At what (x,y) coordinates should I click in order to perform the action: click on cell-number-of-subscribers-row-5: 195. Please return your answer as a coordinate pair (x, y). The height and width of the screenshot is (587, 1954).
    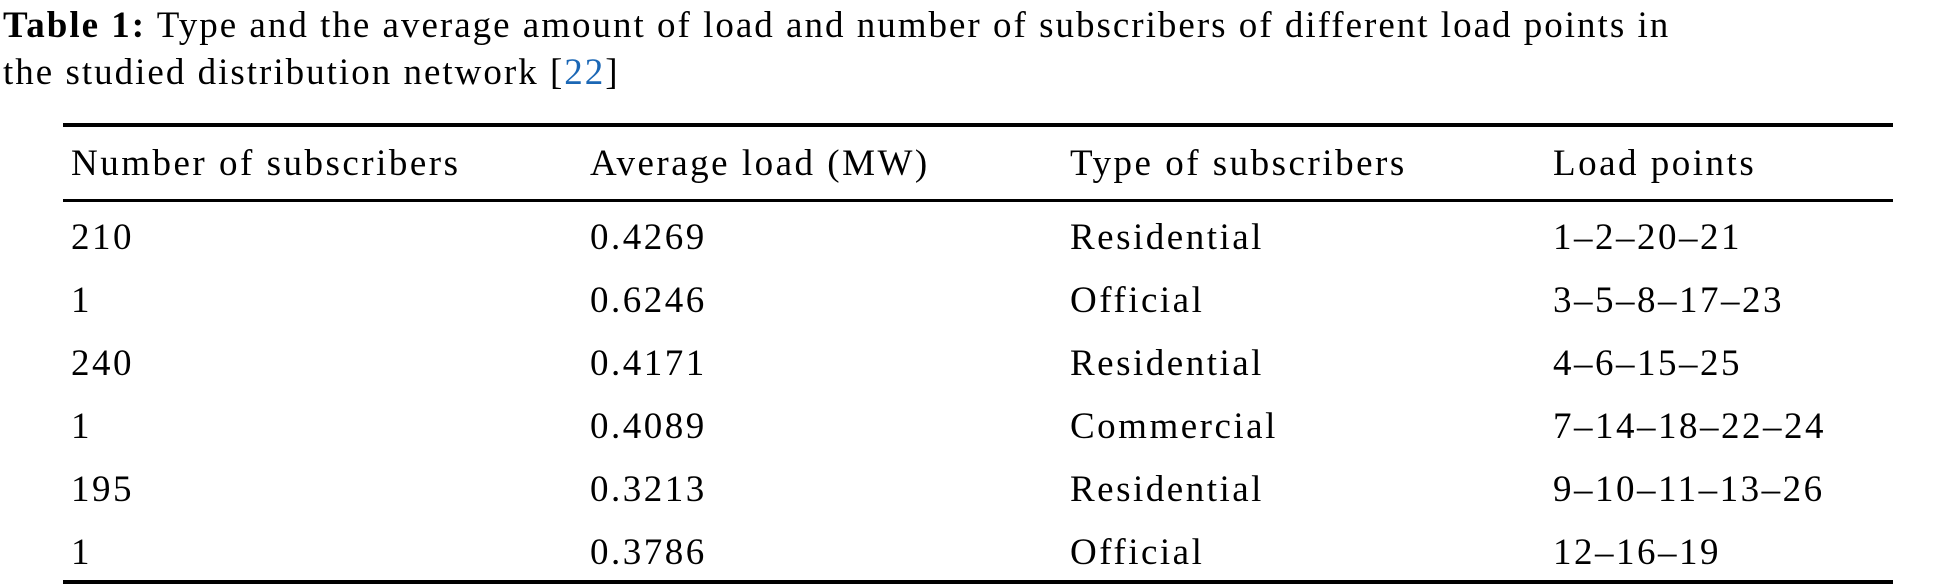
    Looking at the image, I should click on (102, 489).